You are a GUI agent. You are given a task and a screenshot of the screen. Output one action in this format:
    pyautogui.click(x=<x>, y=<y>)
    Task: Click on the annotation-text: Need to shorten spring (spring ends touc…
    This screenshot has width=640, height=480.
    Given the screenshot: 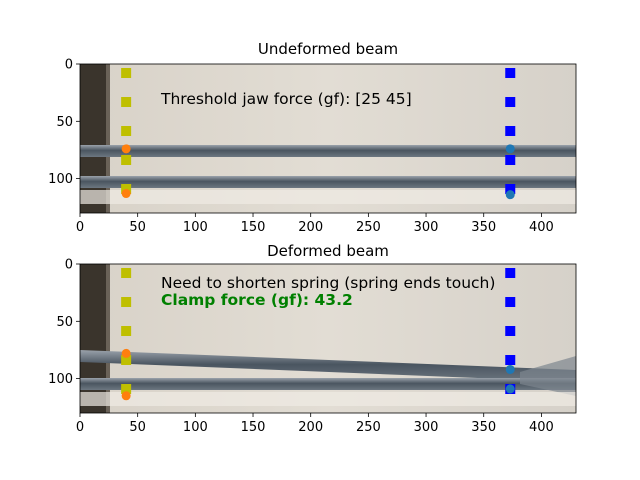 What is the action you would take?
    pyautogui.click(x=328, y=283)
    